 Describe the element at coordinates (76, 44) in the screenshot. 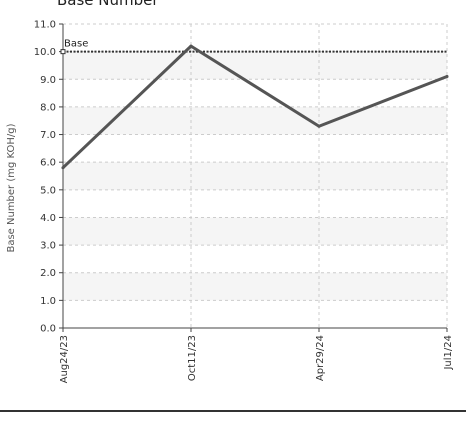

I see `reference-label: Base` at that location.